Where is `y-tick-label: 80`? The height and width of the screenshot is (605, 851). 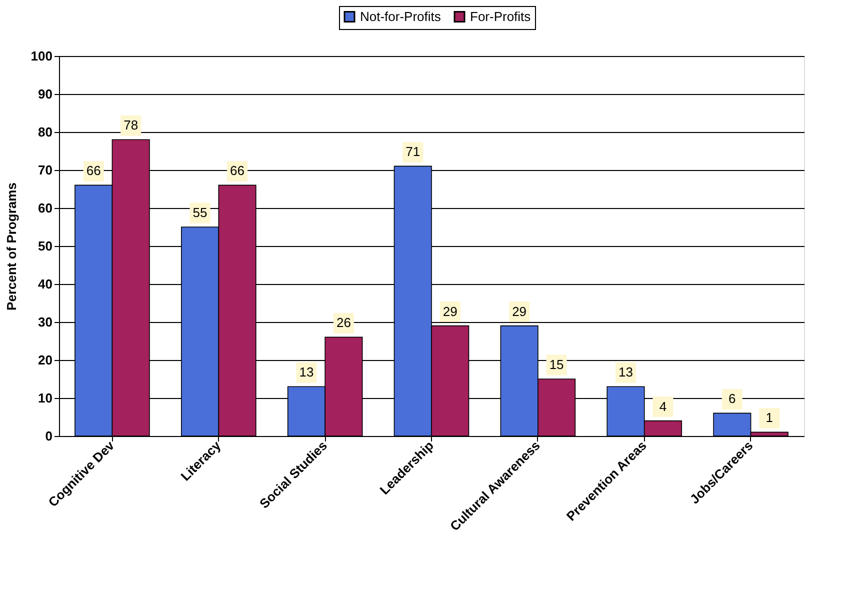
y-tick-label: 80 is located at coordinates (45, 132).